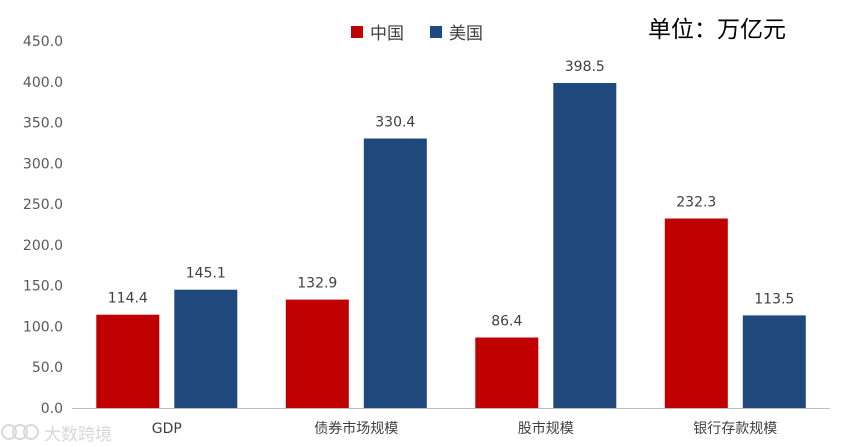  I want to click on x-category-label: 银行存款规模, so click(735, 429).